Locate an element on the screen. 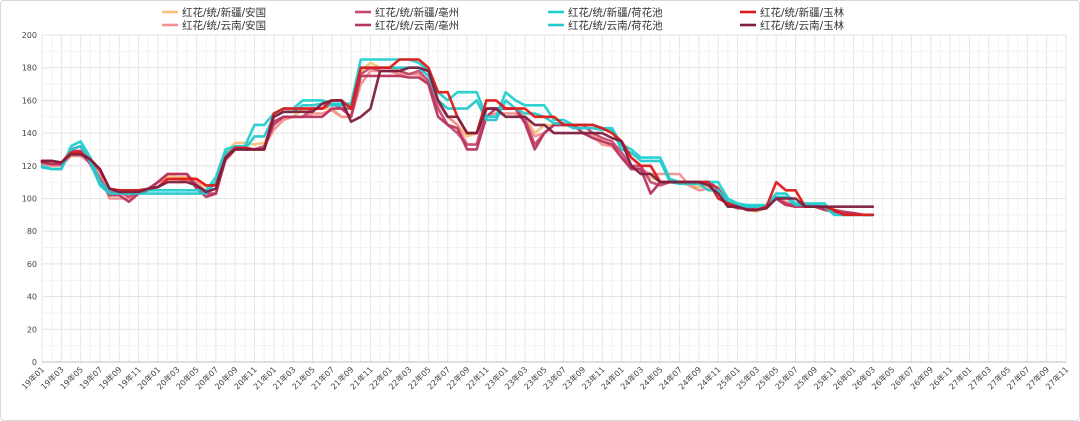 The height and width of the screenshot is (421, 1080). legend-item: 红花/统/云南/荷花池 is located at coordinates (605, 25).